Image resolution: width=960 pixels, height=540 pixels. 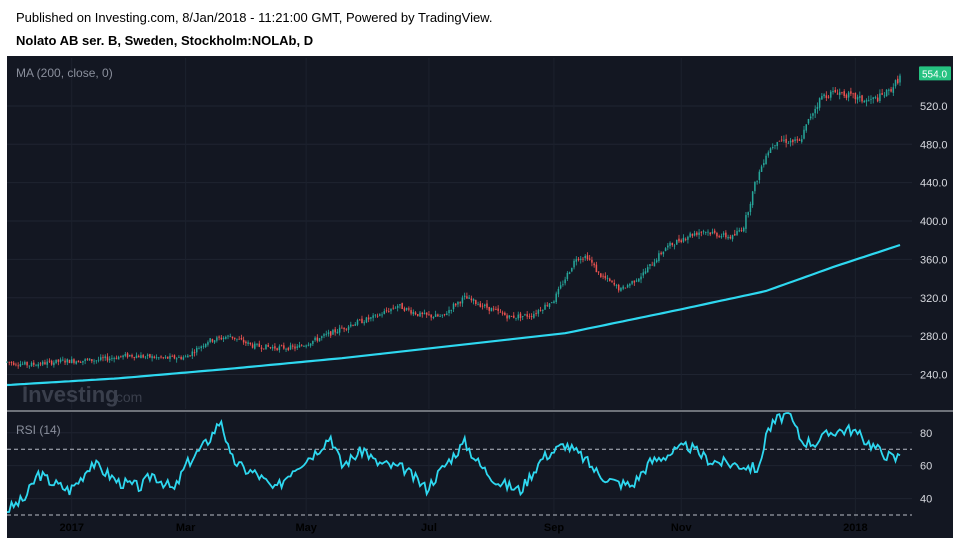 What do you see at coordinates (934, 299) in the screenshot?
I see `price-tick-label: 320.0` at bounding box center [934, 299].